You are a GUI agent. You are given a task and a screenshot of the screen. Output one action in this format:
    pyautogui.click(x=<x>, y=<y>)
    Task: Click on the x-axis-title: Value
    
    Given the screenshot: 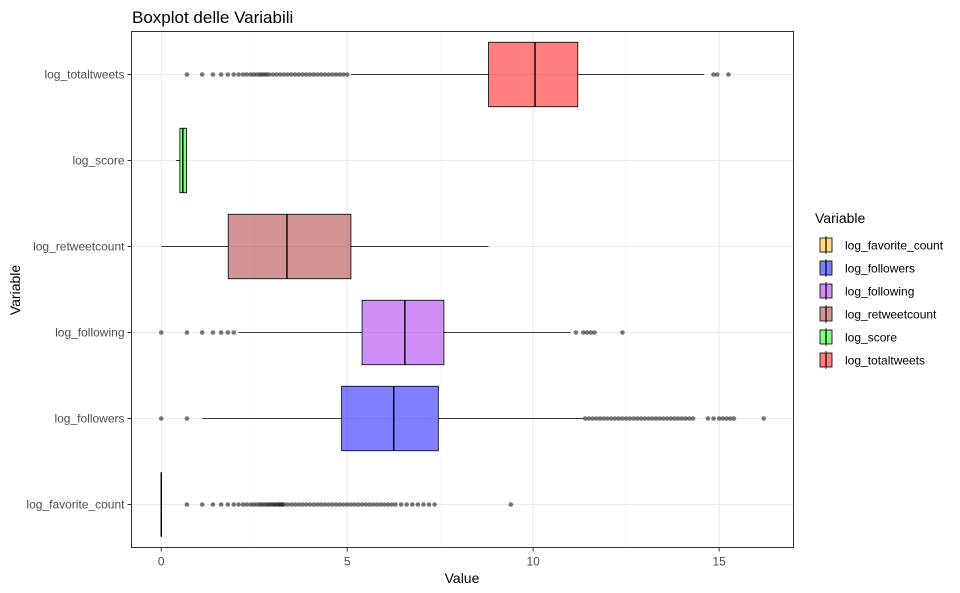 What is the action you would take?
    pyautogui.click(x=462, y=578)
    